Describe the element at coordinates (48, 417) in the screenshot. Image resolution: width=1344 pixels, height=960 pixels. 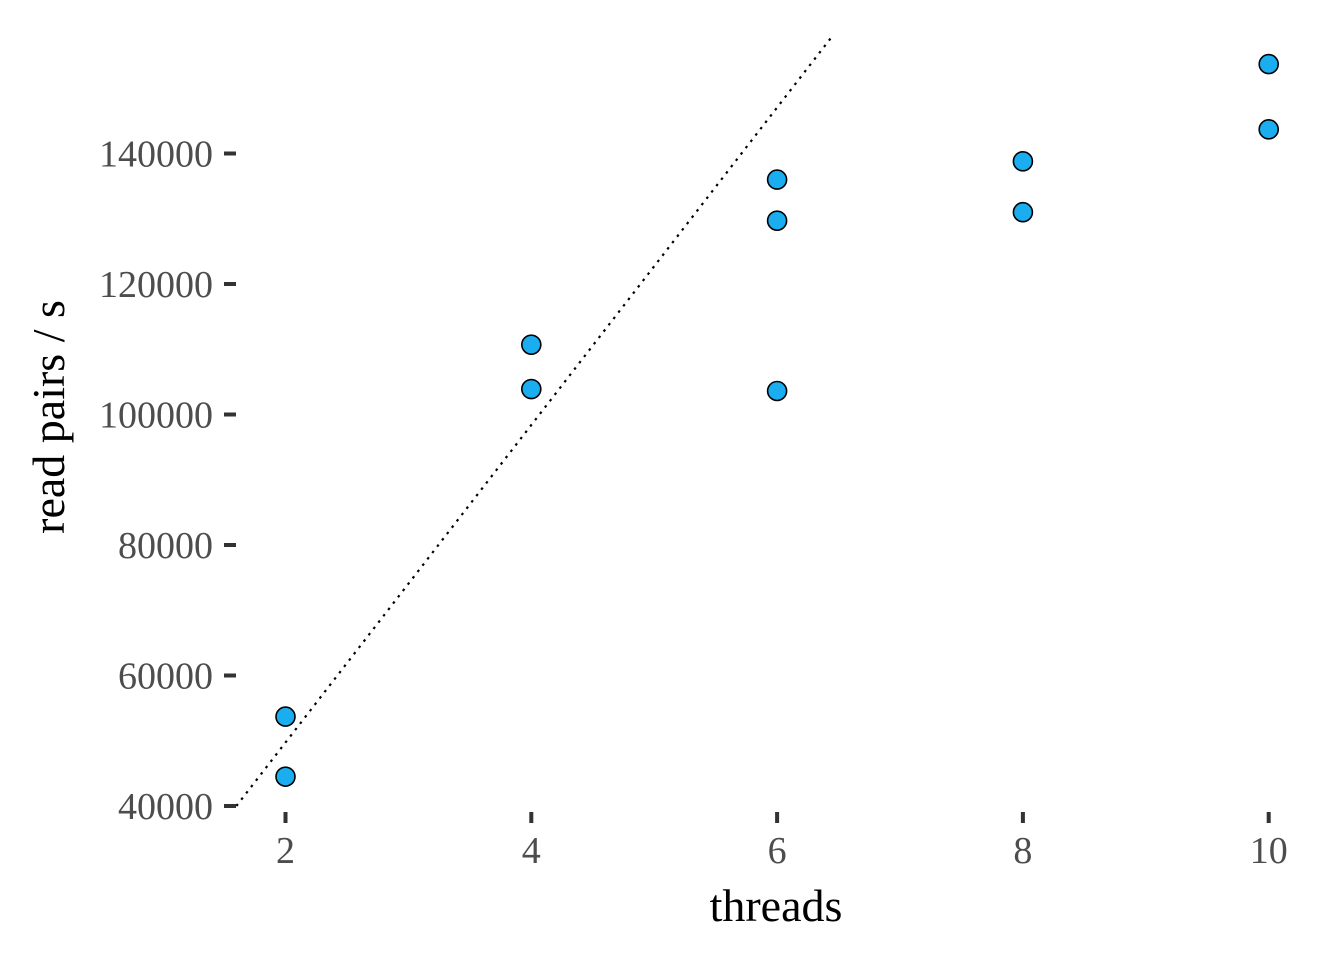
I see `y-axis-title: read pairs / s` at that location.